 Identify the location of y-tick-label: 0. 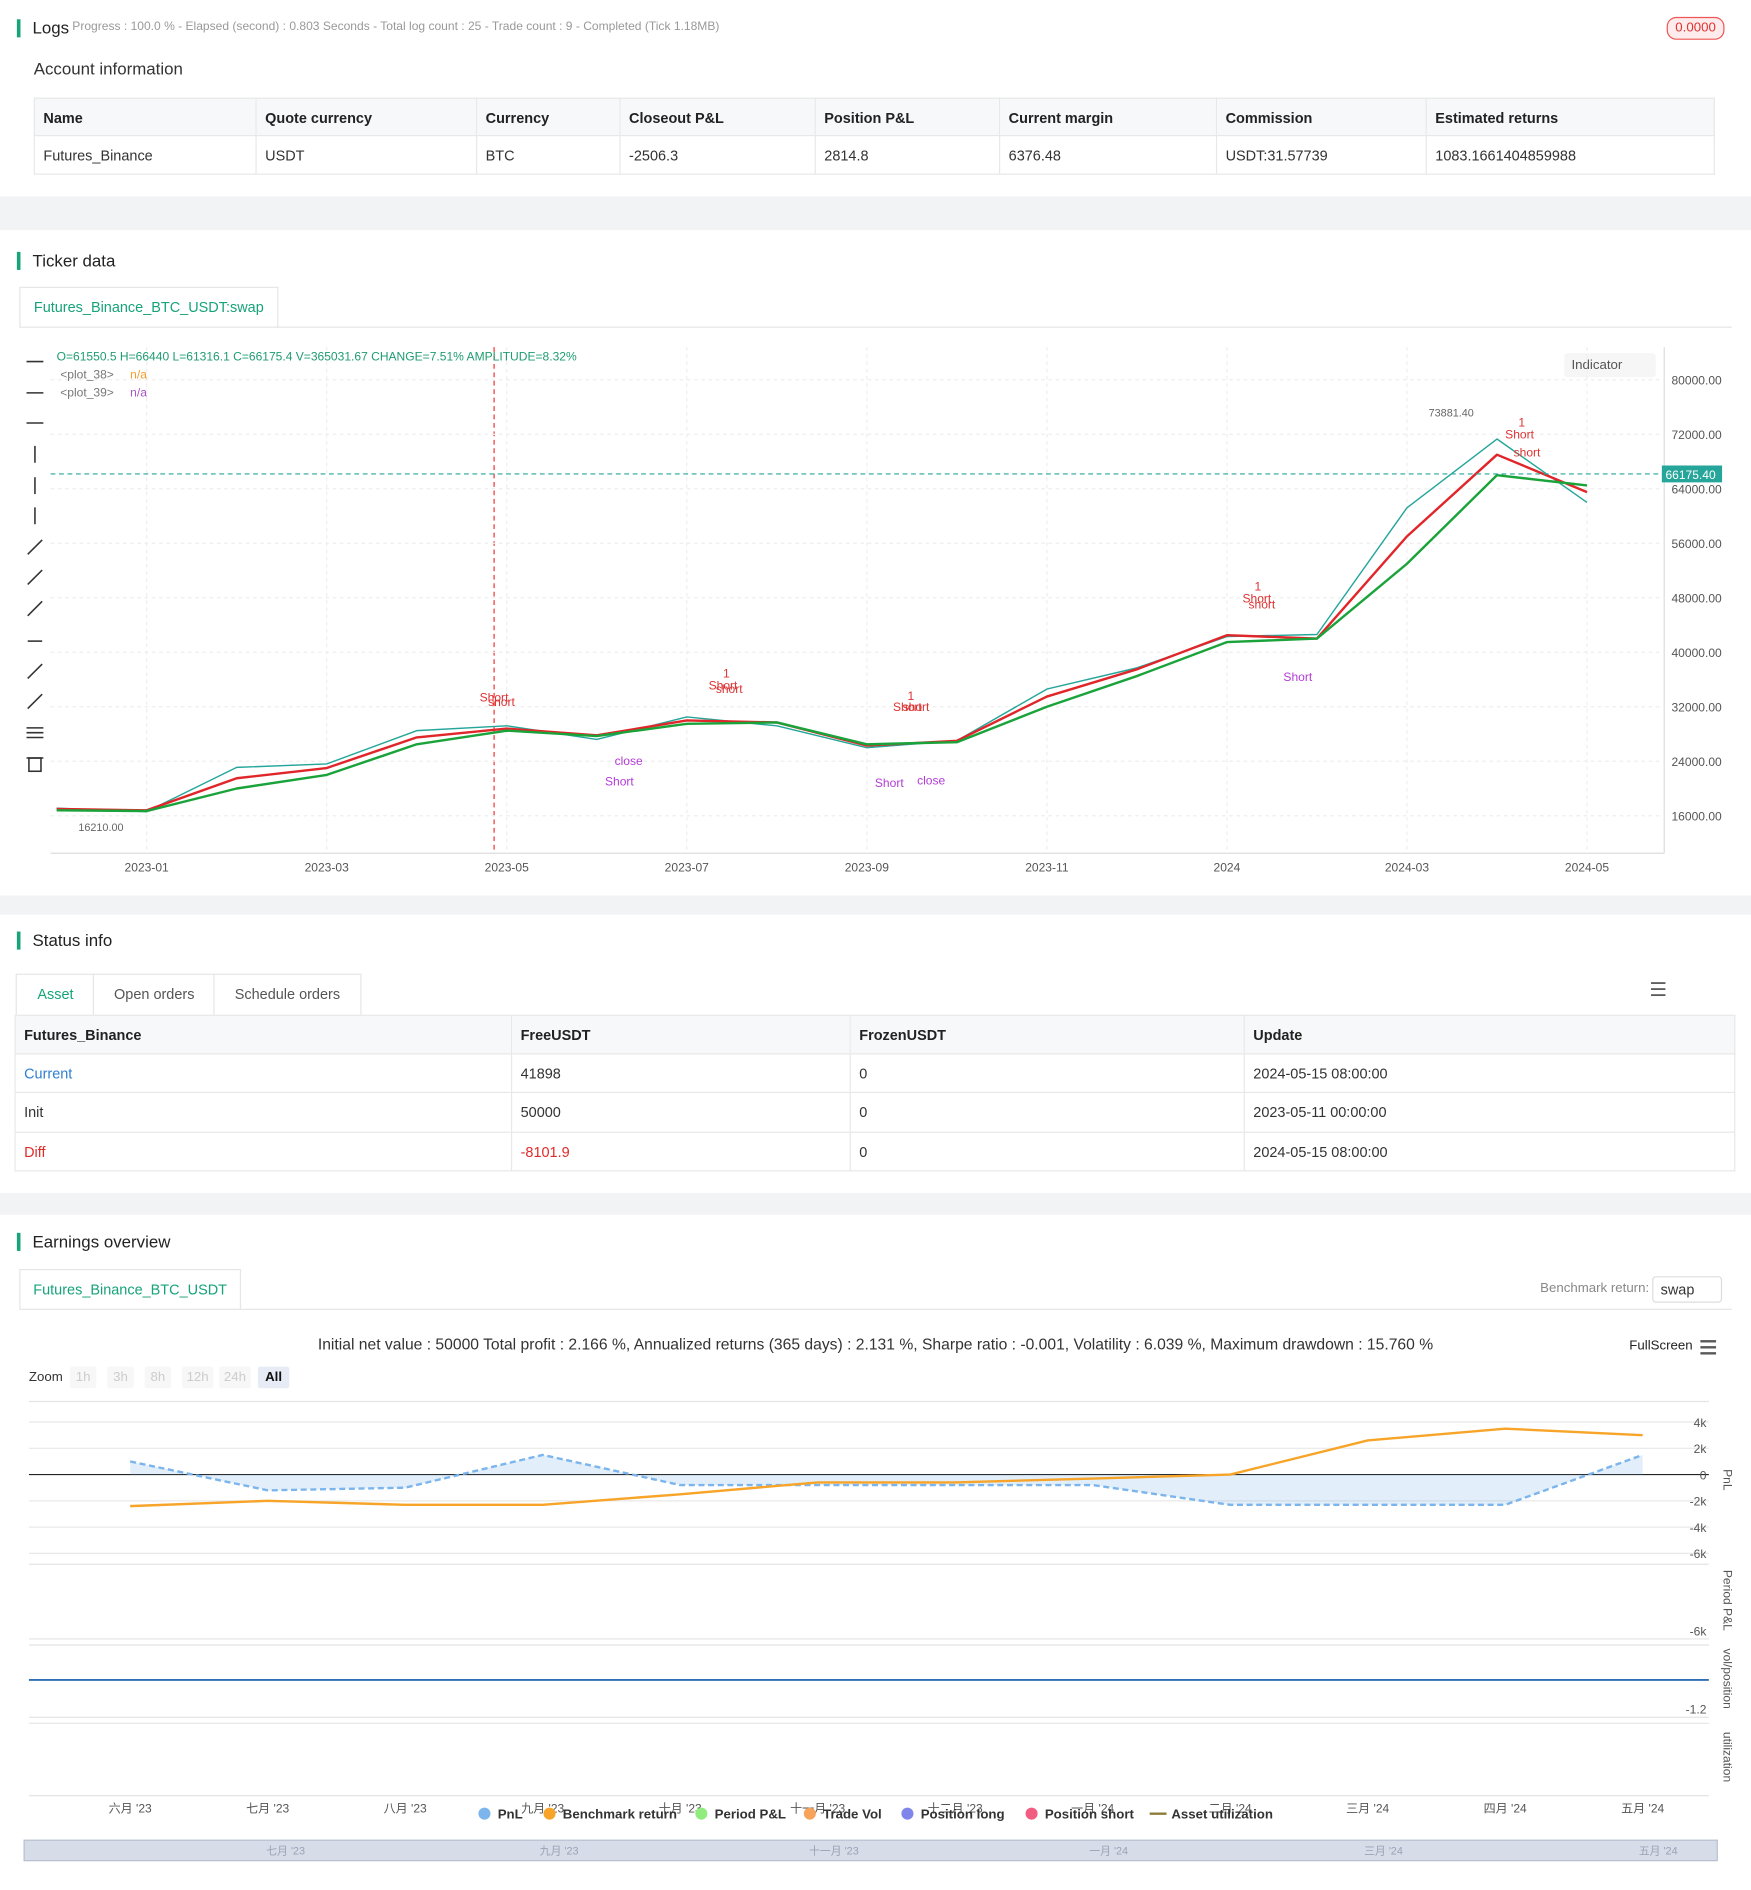
(1703, 1475).